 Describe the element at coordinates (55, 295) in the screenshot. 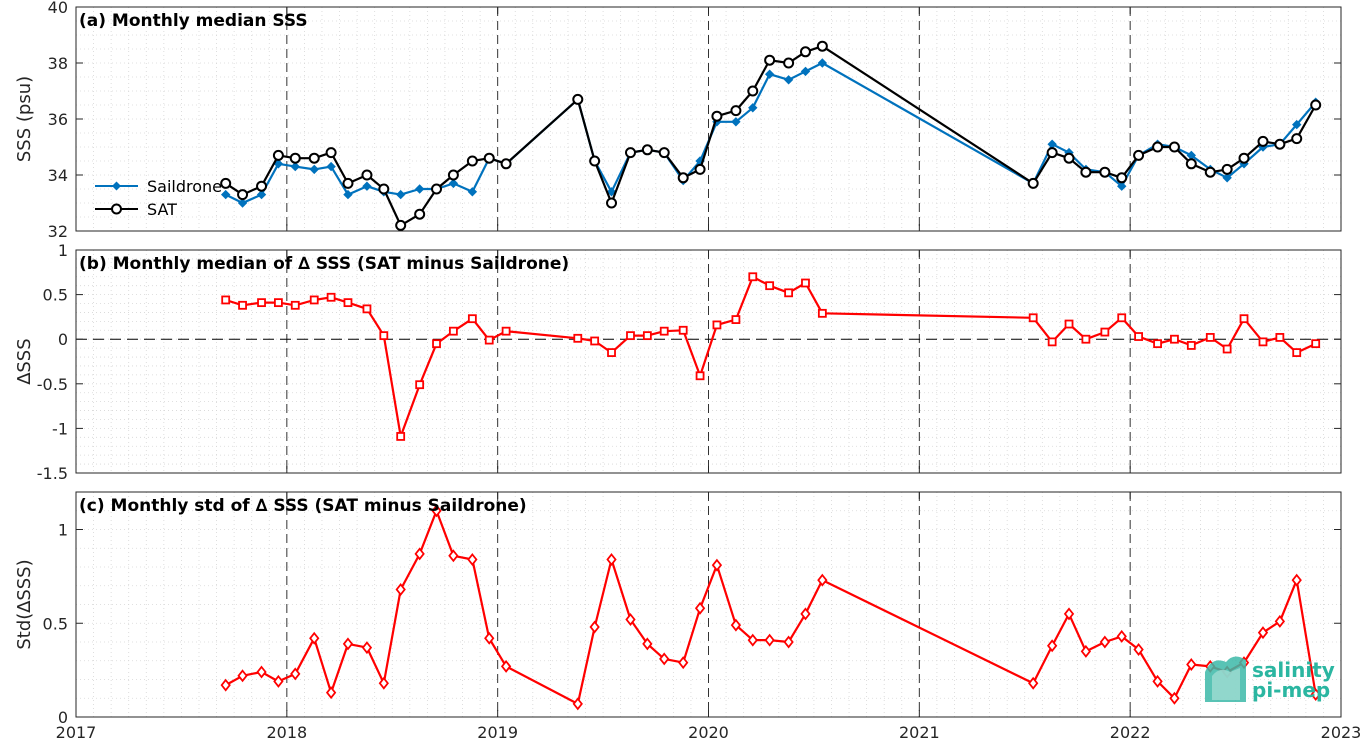

I see `y-tick-label: 0.5` at that location.